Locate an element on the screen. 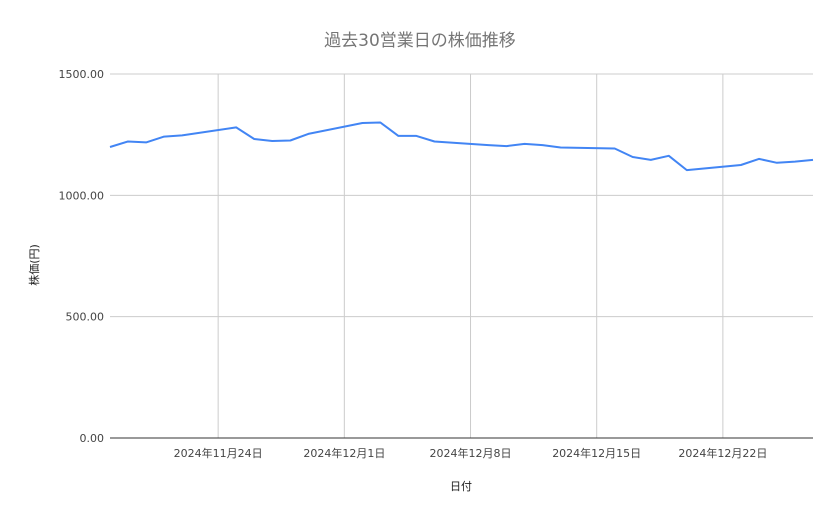 The width and height of the screenshot is (839, 523). x-tick-label: 2024年11月24日 is located at coordinates (218, 453).